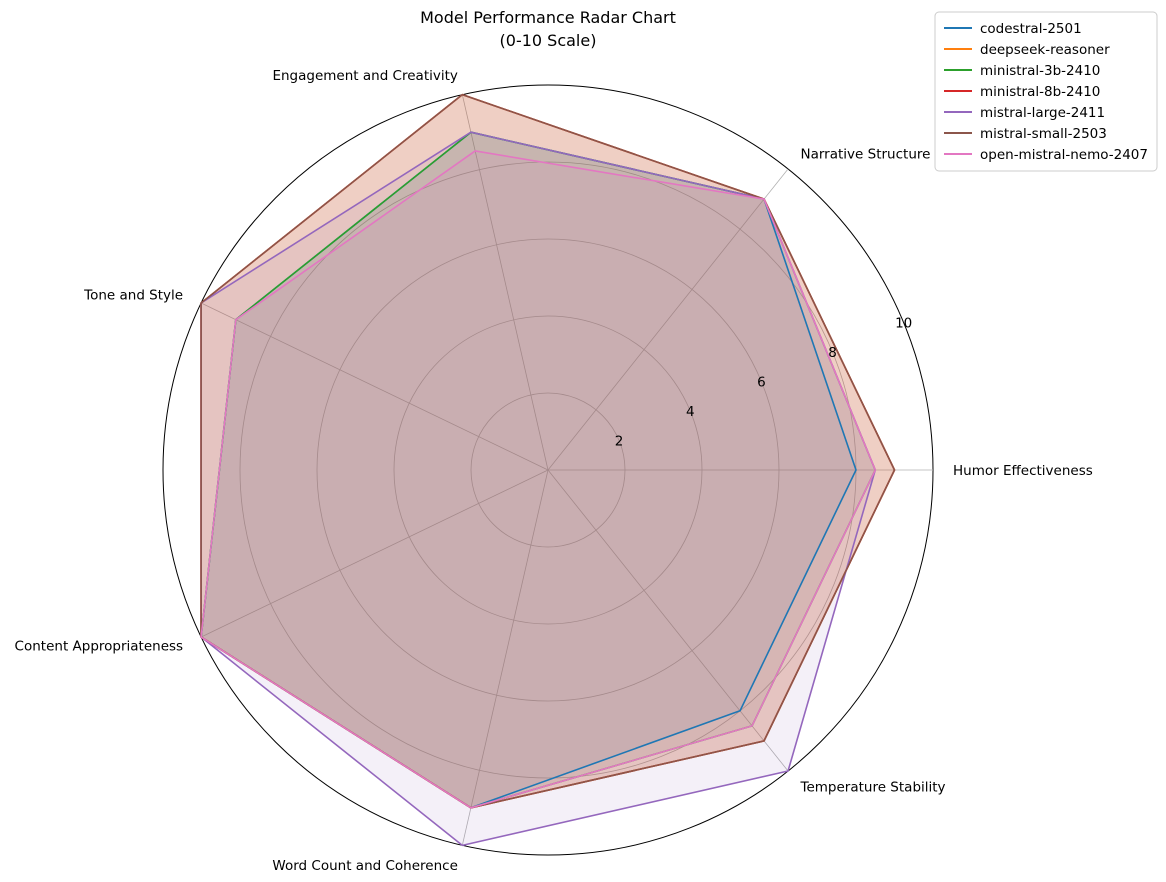 The image size is (1166, 882). Describe the element at coordinates (1040, 71) in the screenshot. I see `legend-label: ministral-3b-2410` at that location.